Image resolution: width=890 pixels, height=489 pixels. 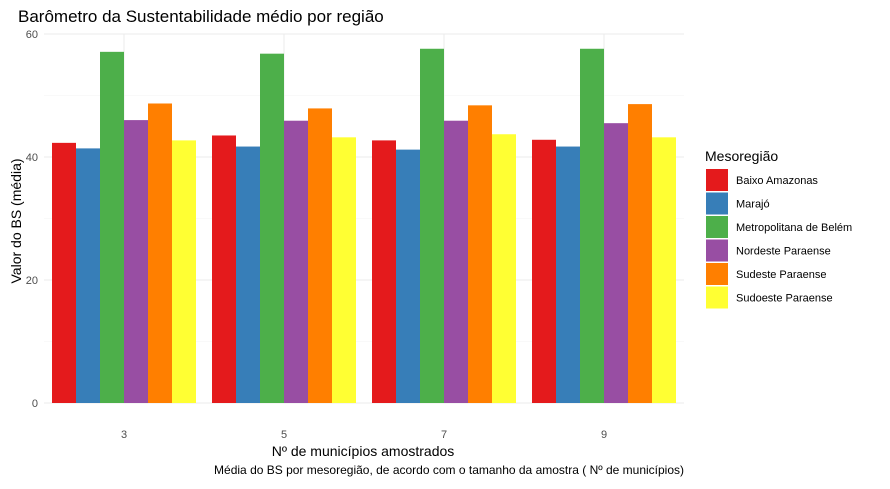 I want to click on y-tick-labels: 0 20 40 60, so click(x=32, y=219).